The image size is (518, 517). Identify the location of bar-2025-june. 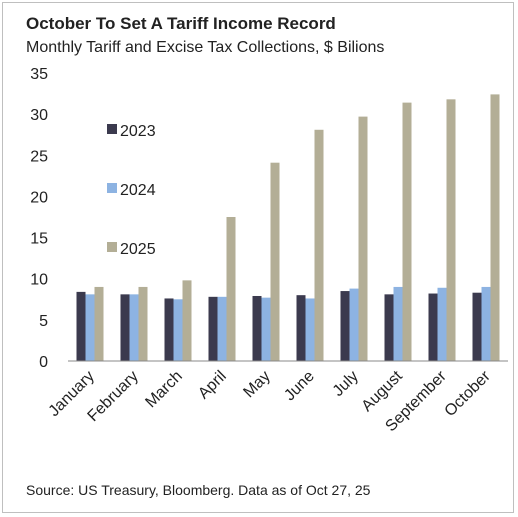
(319, 245).